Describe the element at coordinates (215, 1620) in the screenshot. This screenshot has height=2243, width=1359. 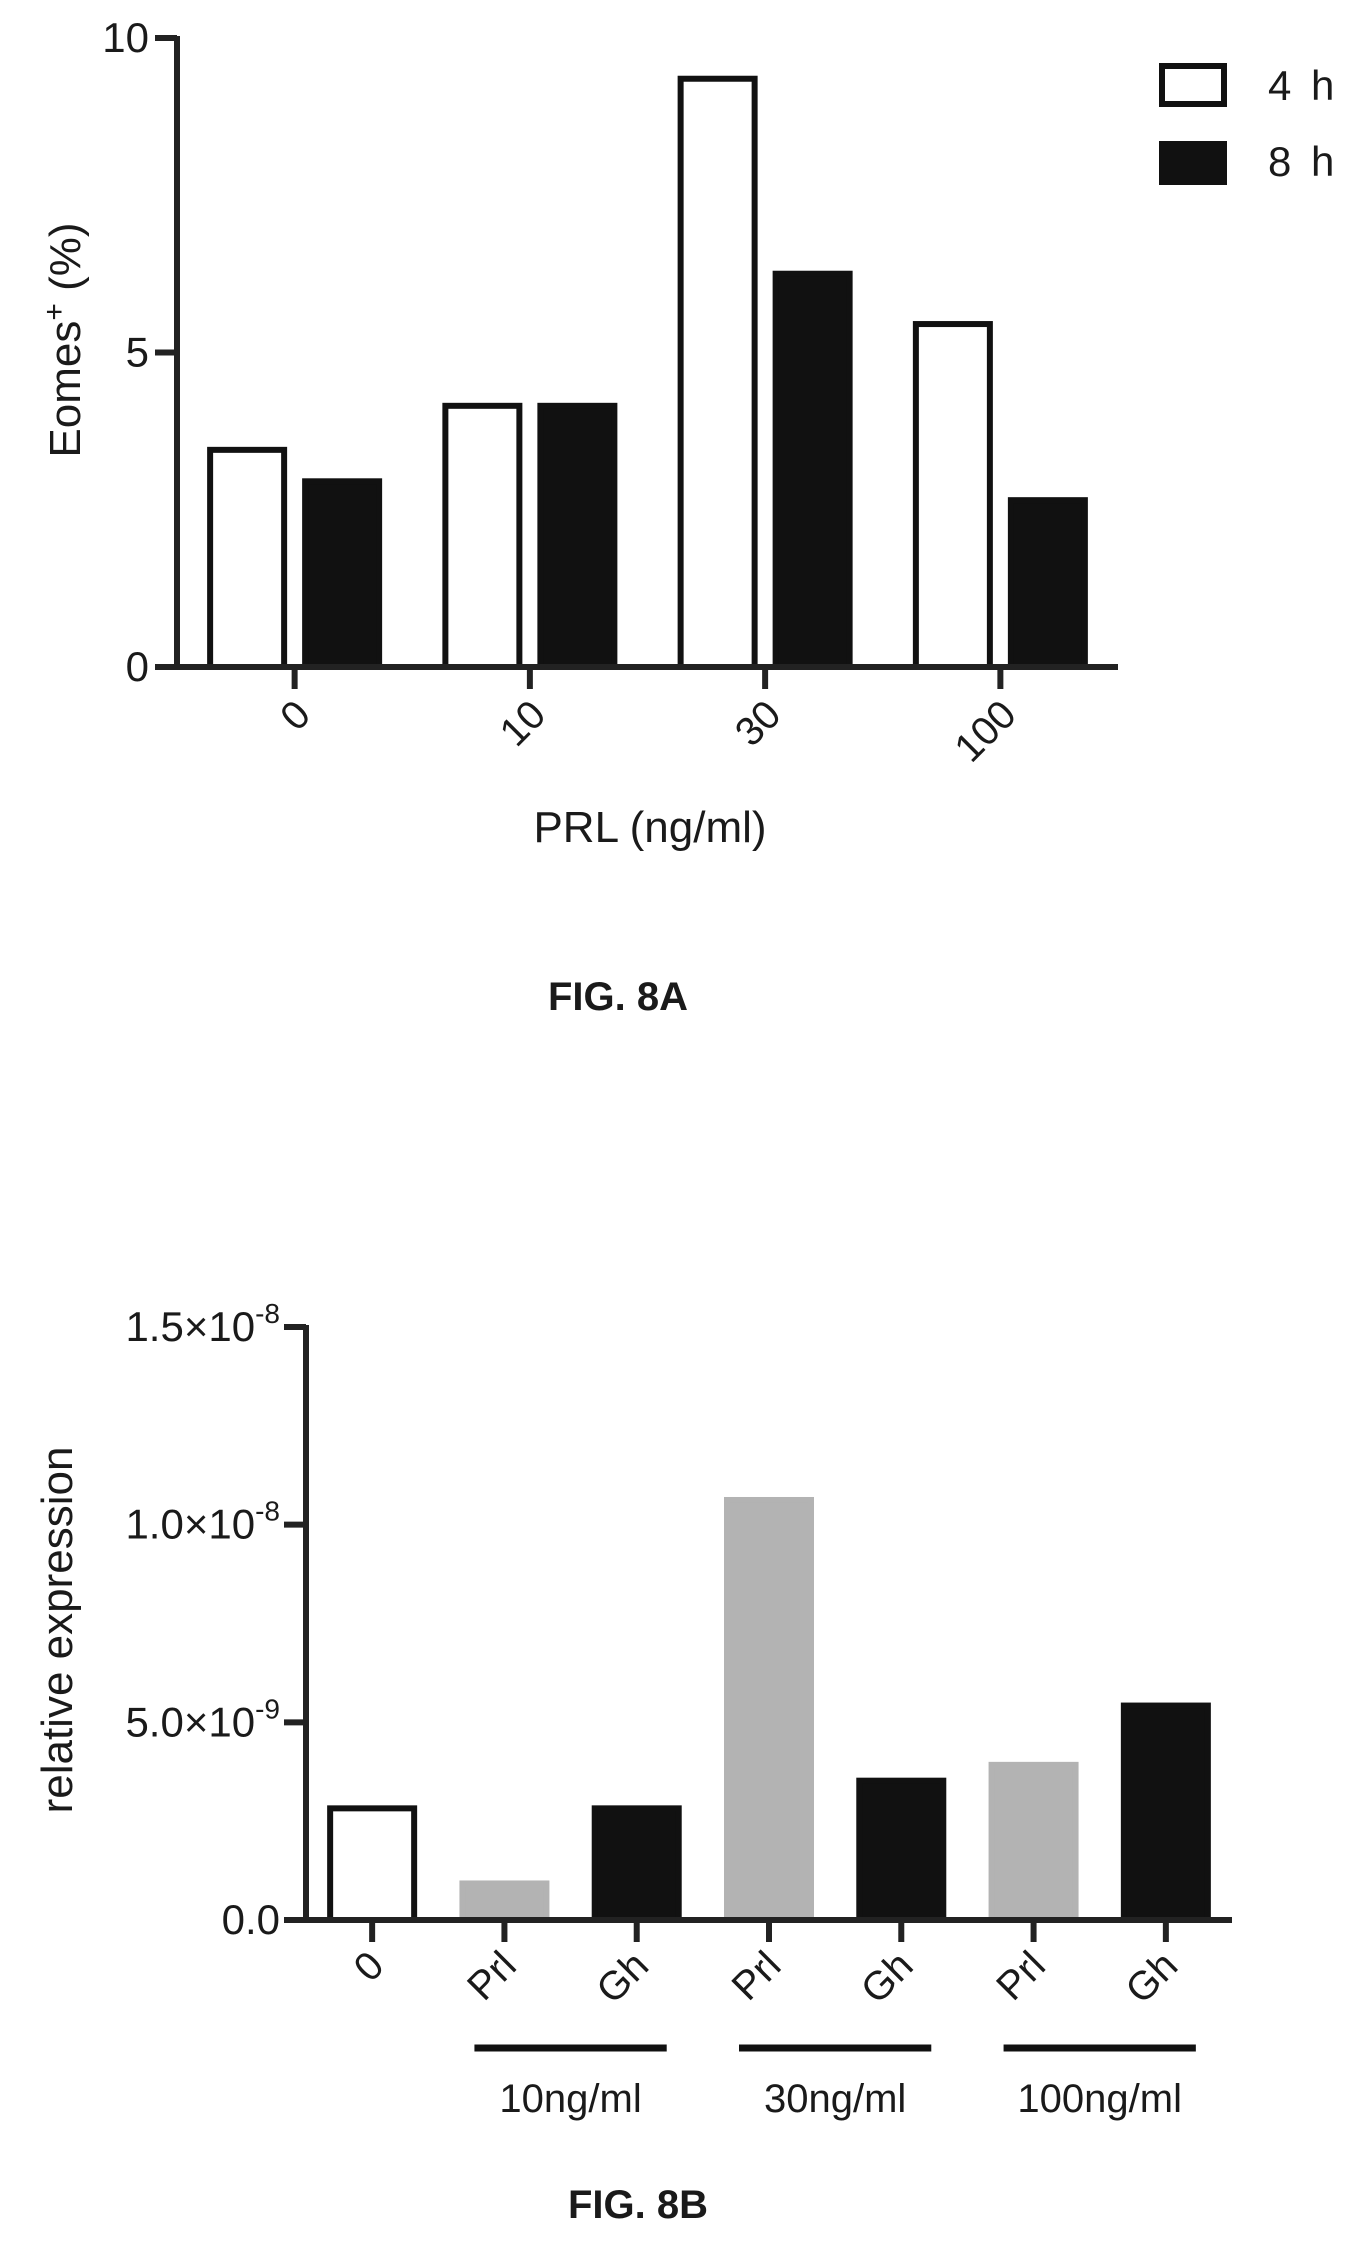
I see `y-axis-ticks: 0.0 5.0×10⁻⁹ 1.0×10⁻⁸ 1.5×10⁻⁸` at that location.